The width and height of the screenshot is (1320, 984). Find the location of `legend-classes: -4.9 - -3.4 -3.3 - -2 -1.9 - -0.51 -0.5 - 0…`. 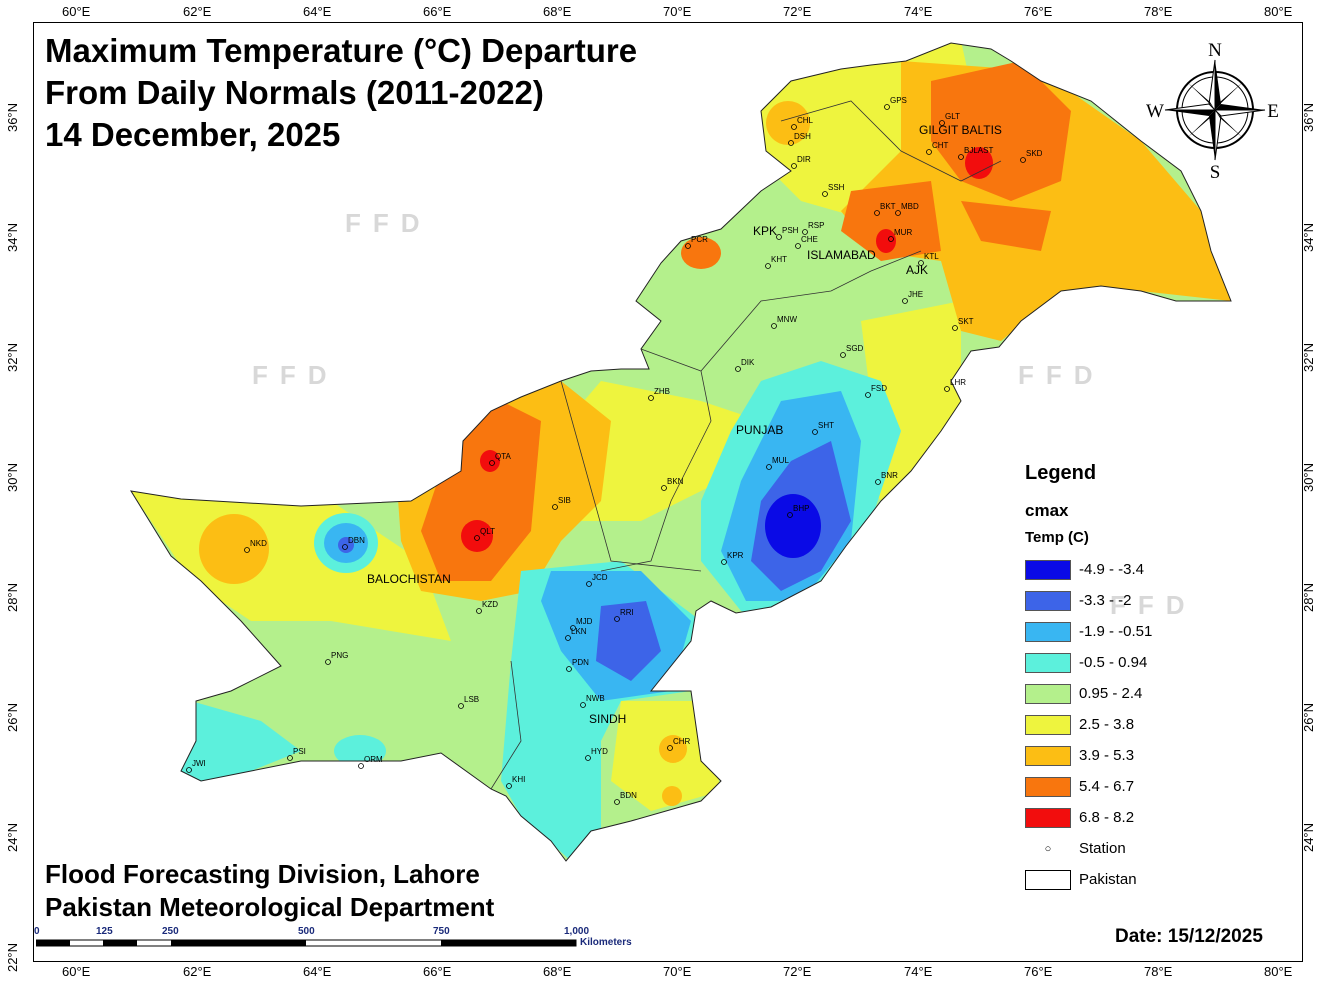

legend-classes: -4.9 - -3.4 -3.3 - -2 -1.9 - -0.51 -0.5 - 0… is located at coordinates (1145, 693).